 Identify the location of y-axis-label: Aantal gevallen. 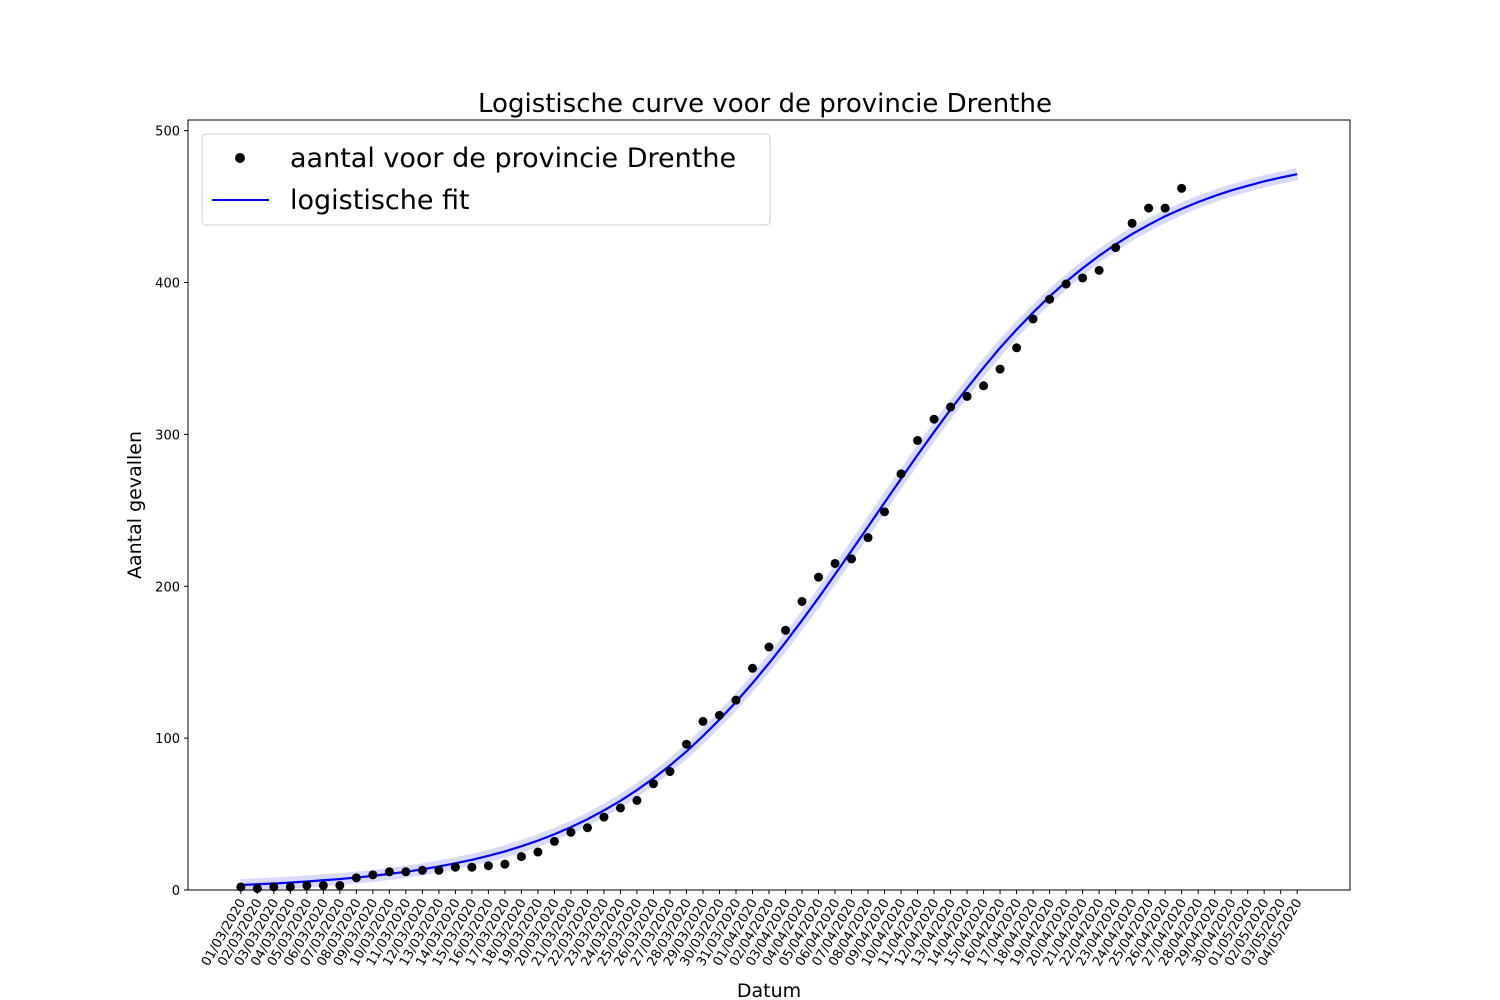
(135, 505).